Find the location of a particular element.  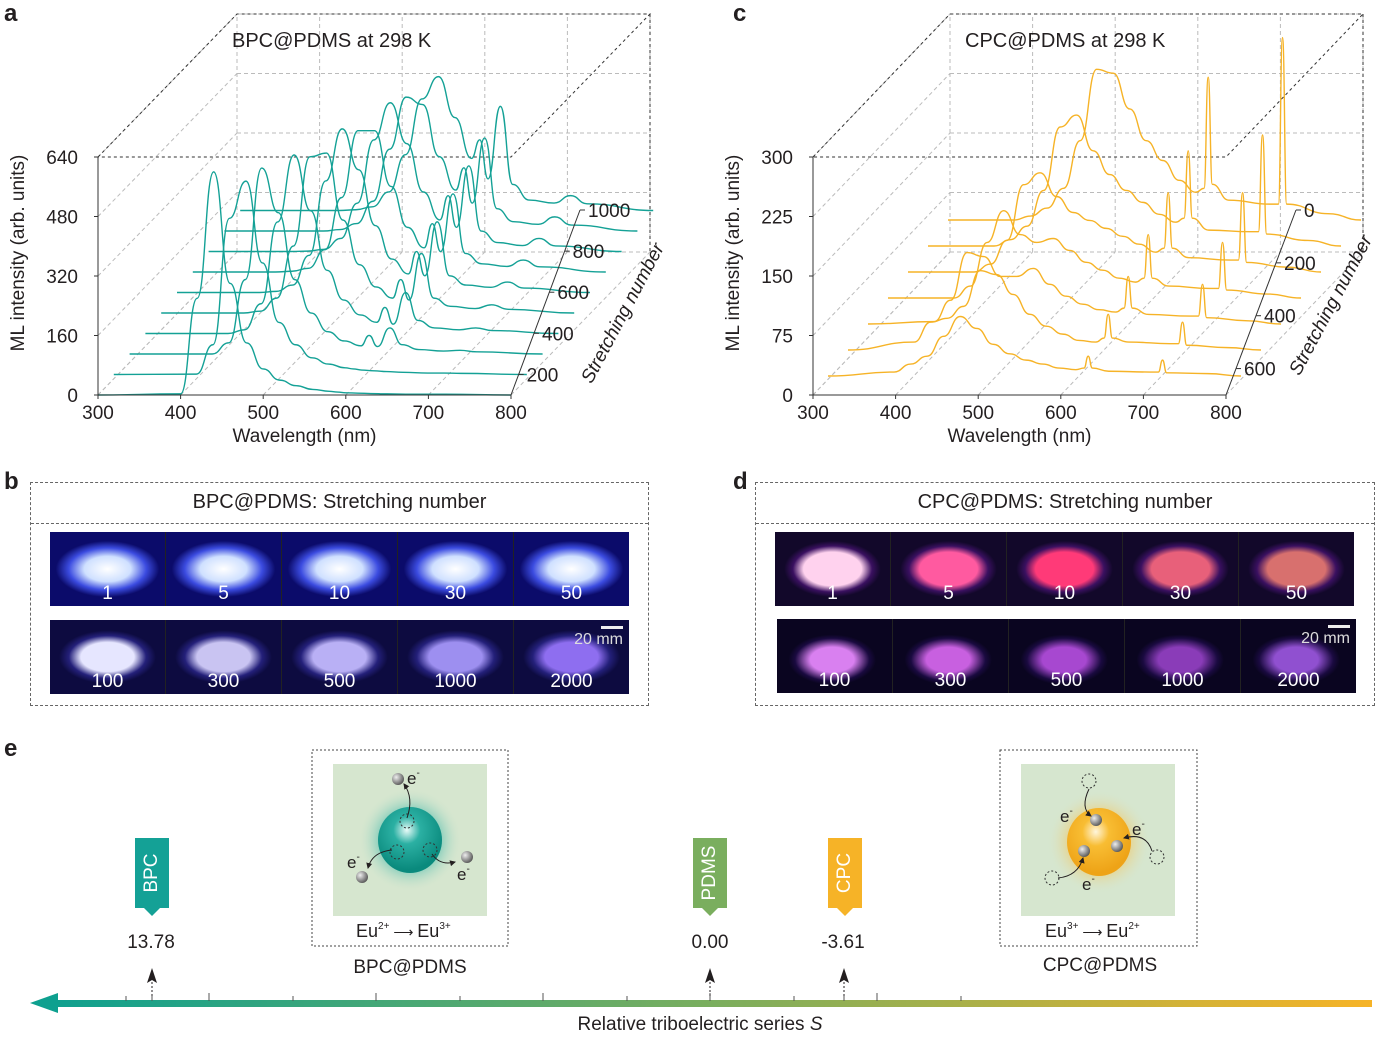

photo-panel-cpc: CPC@PDMS: Stretching number is located at coordinates (1065, 594).